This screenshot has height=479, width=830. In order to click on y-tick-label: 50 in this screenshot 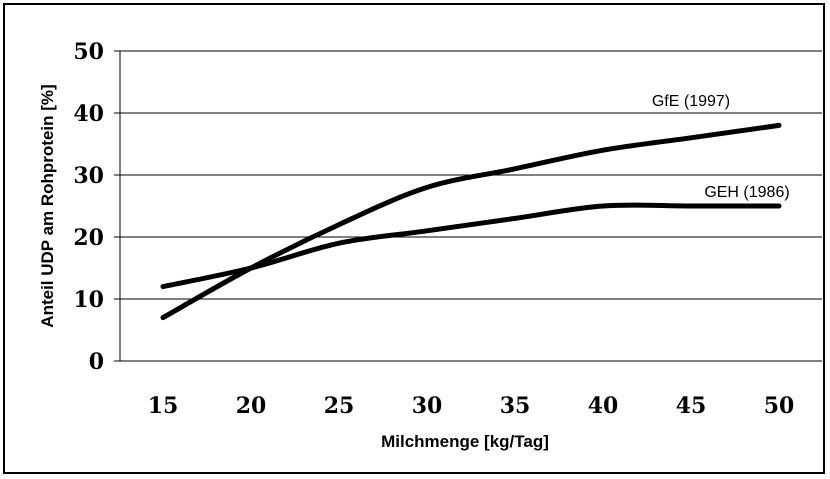, I will do `click(88, 52)`.